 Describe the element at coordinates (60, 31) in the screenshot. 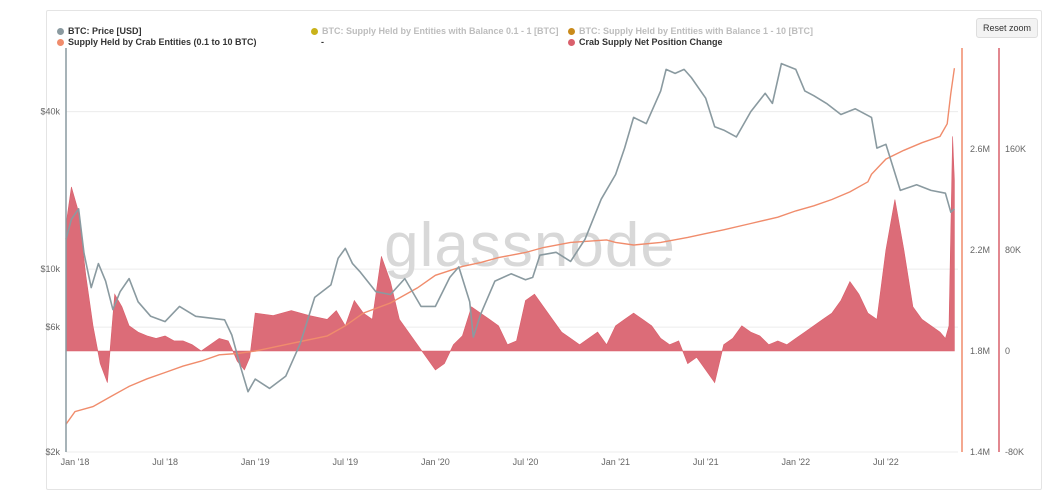

I see `legend-swatch-btc-price` at that location.